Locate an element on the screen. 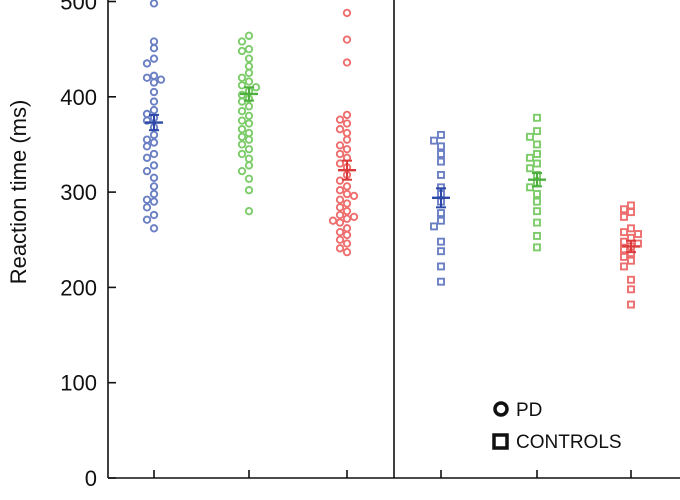  x-ticks is located at coordinates (392, 474).